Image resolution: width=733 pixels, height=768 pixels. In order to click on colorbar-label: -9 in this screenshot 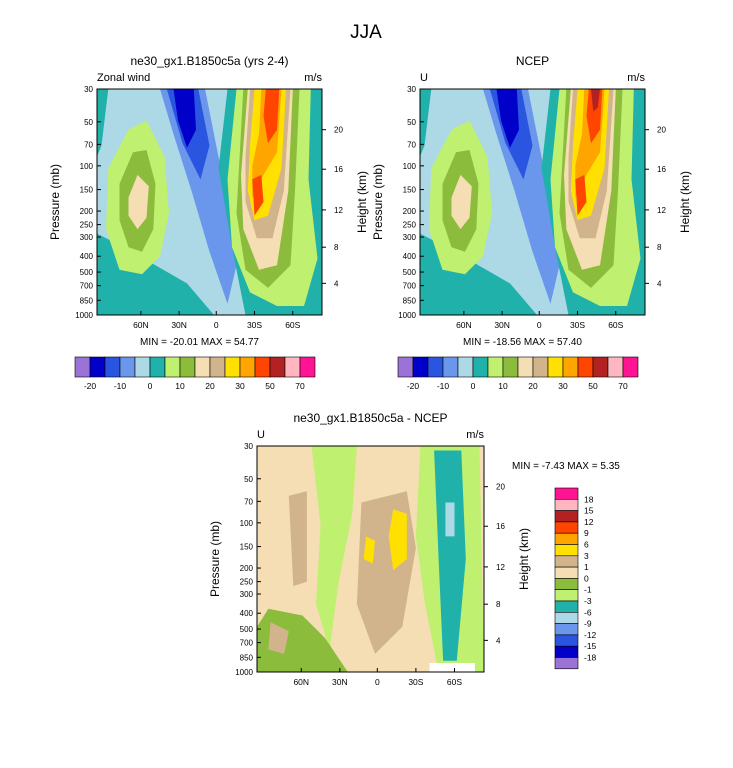, I will do `click(588, 624)`.